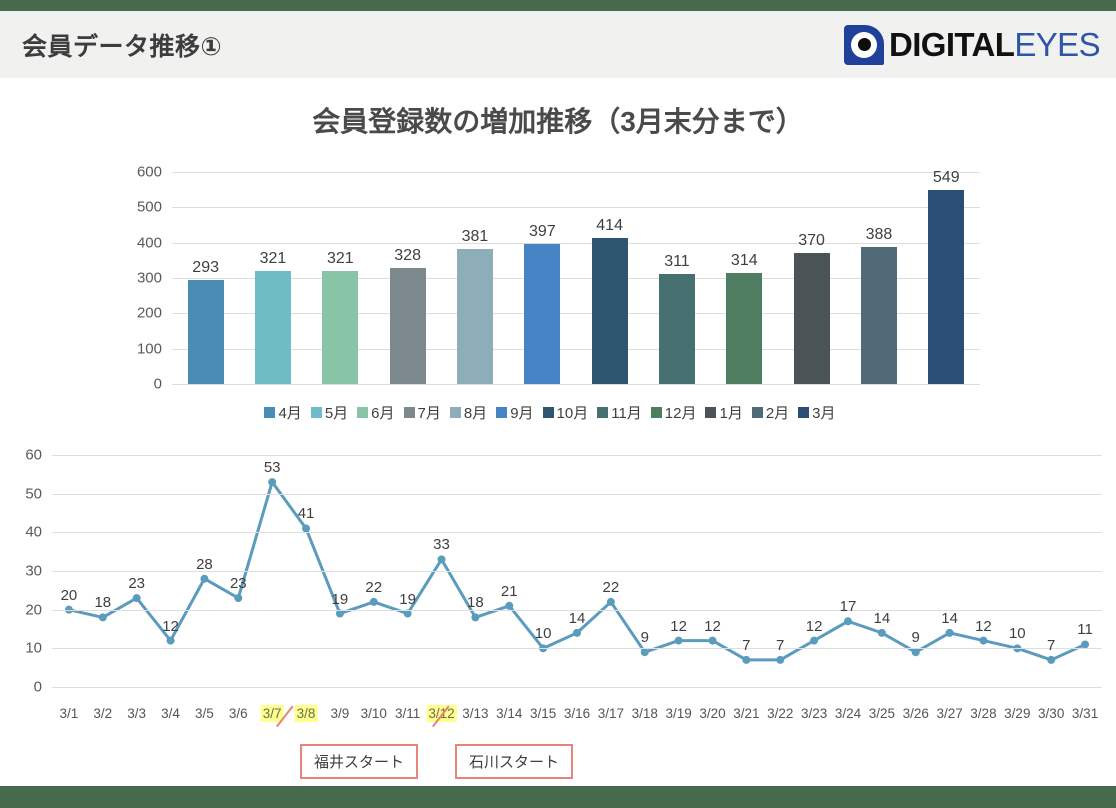 The image size is (1116, 808). What do you see at coordinates (272, 468) in the screenshot?
I see `line-value-label: 53` at bounding box center [272, 468].